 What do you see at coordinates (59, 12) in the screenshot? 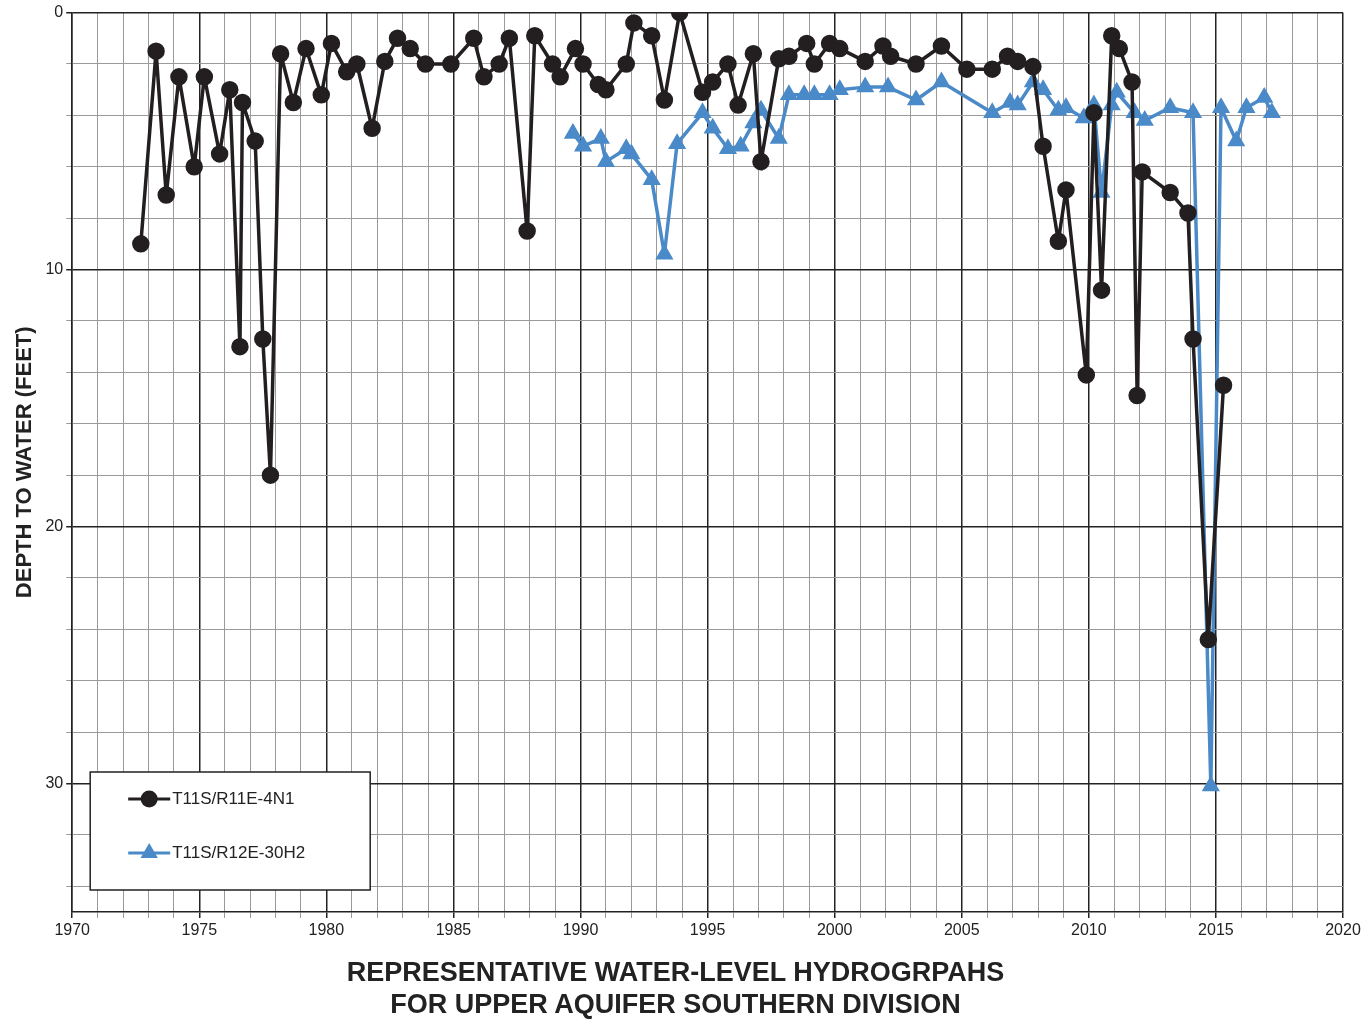
I see `y-tick-label: 0` at bounding box center [59, 12].